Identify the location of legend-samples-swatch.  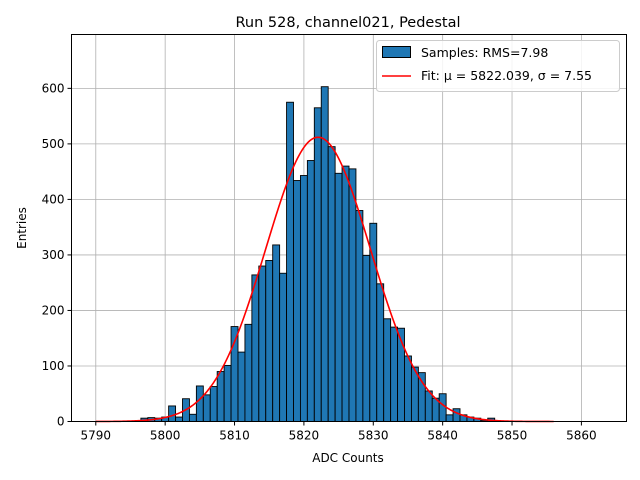
(396, 52).